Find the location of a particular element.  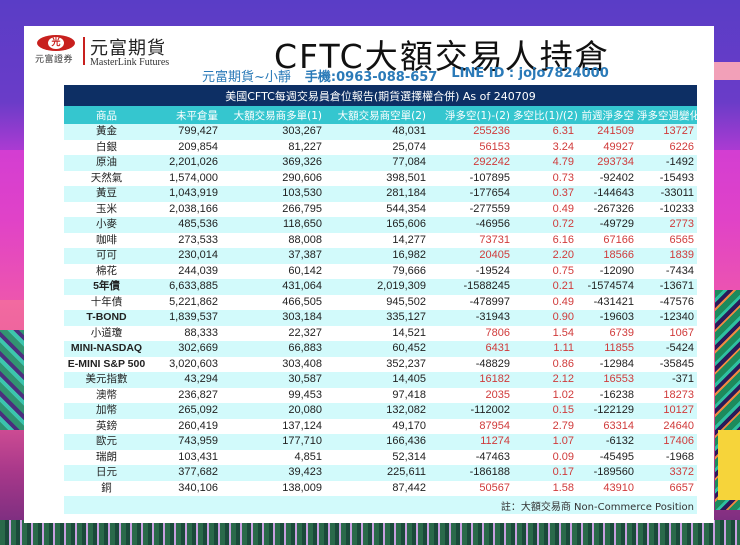

cell-short: 544,354 is located at coordinates (377, 209).